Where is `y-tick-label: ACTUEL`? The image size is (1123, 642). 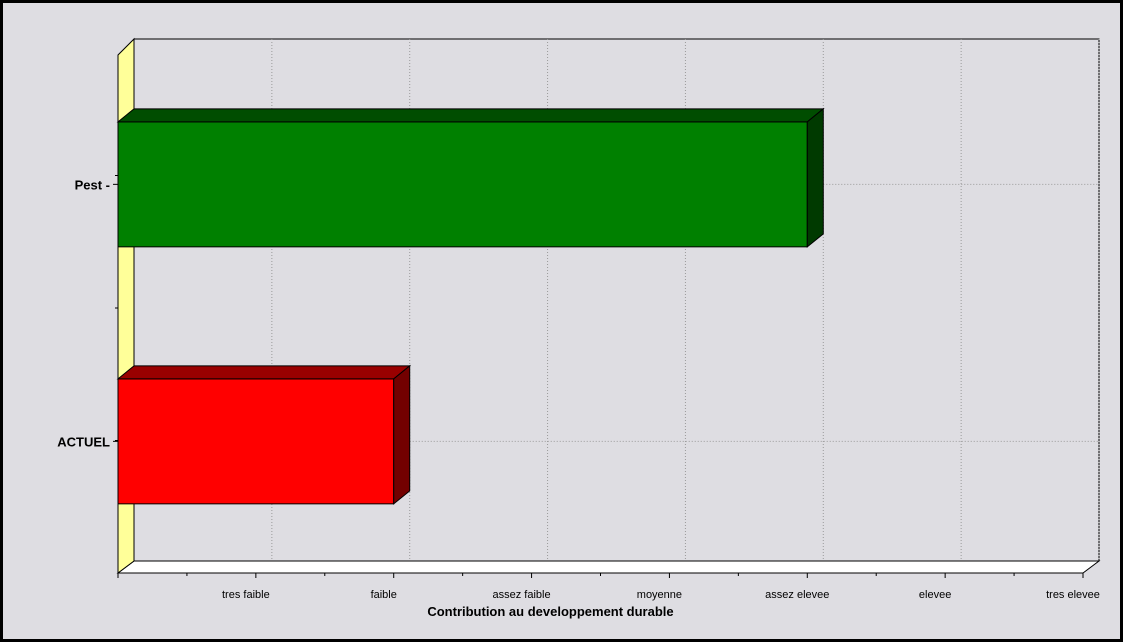 y-tick-label: ACTUEL is located at coordinates (83, 441).